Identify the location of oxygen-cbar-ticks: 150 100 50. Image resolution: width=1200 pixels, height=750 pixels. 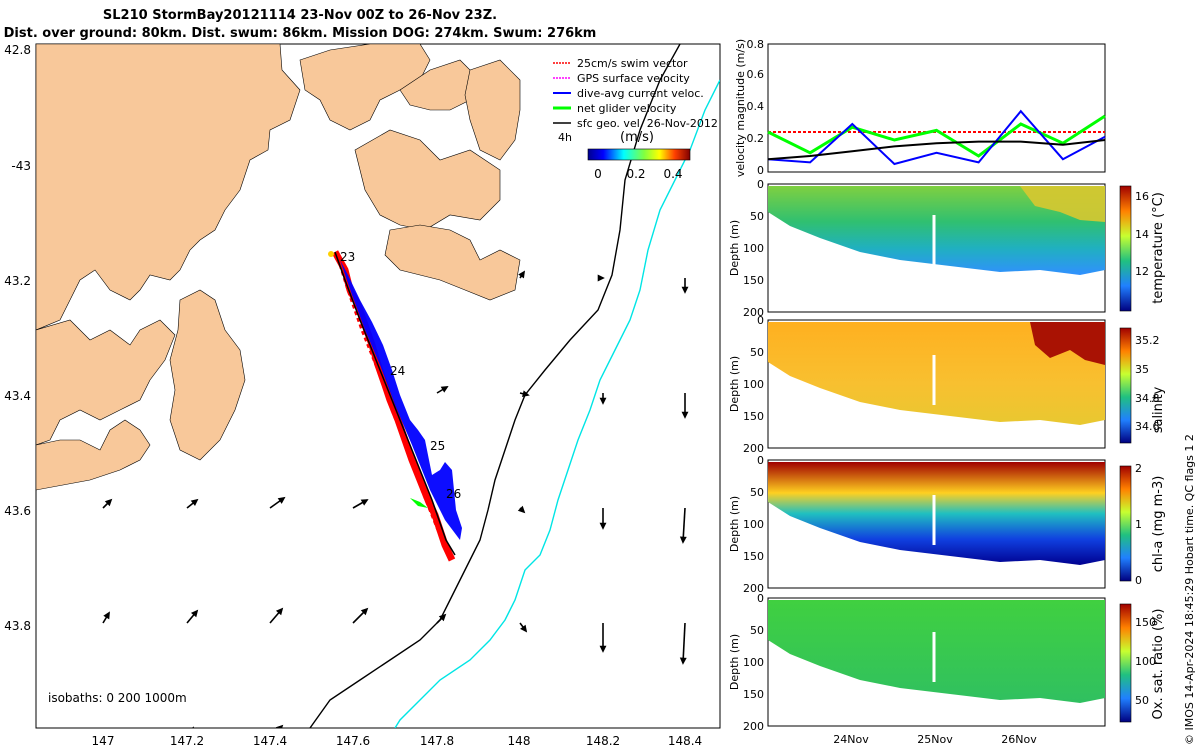
(1145, 661).